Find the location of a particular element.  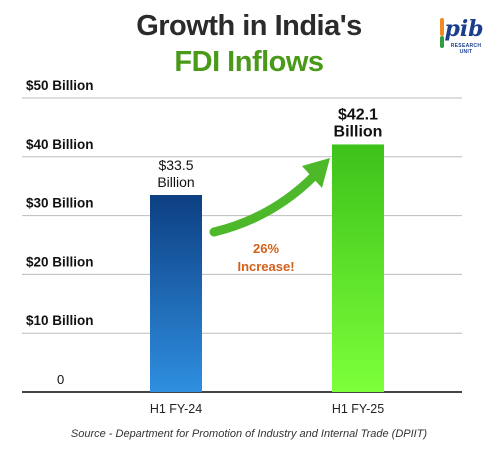

y-tick-label: $50 Billion is located at coordinates (60, 85).